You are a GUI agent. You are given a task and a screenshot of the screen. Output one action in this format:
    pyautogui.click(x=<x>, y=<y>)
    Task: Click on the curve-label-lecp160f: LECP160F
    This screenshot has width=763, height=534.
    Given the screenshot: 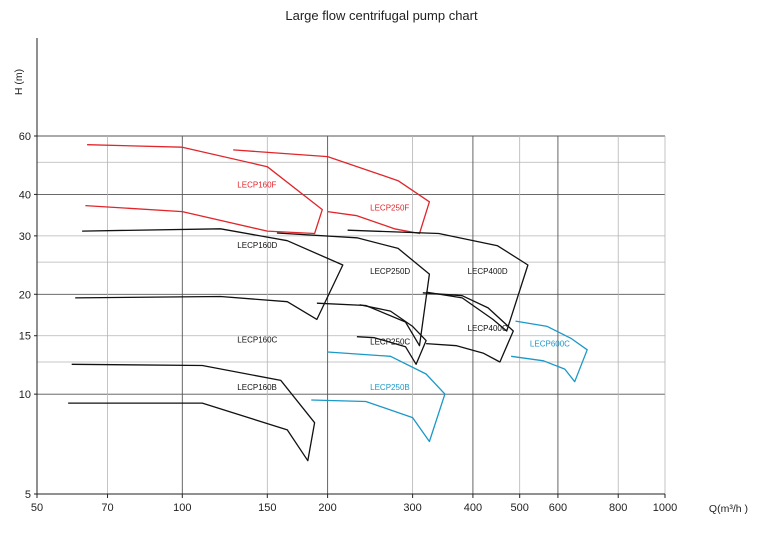 What is the action you would take?
    pyautogui.click(x=256, y=184)
    